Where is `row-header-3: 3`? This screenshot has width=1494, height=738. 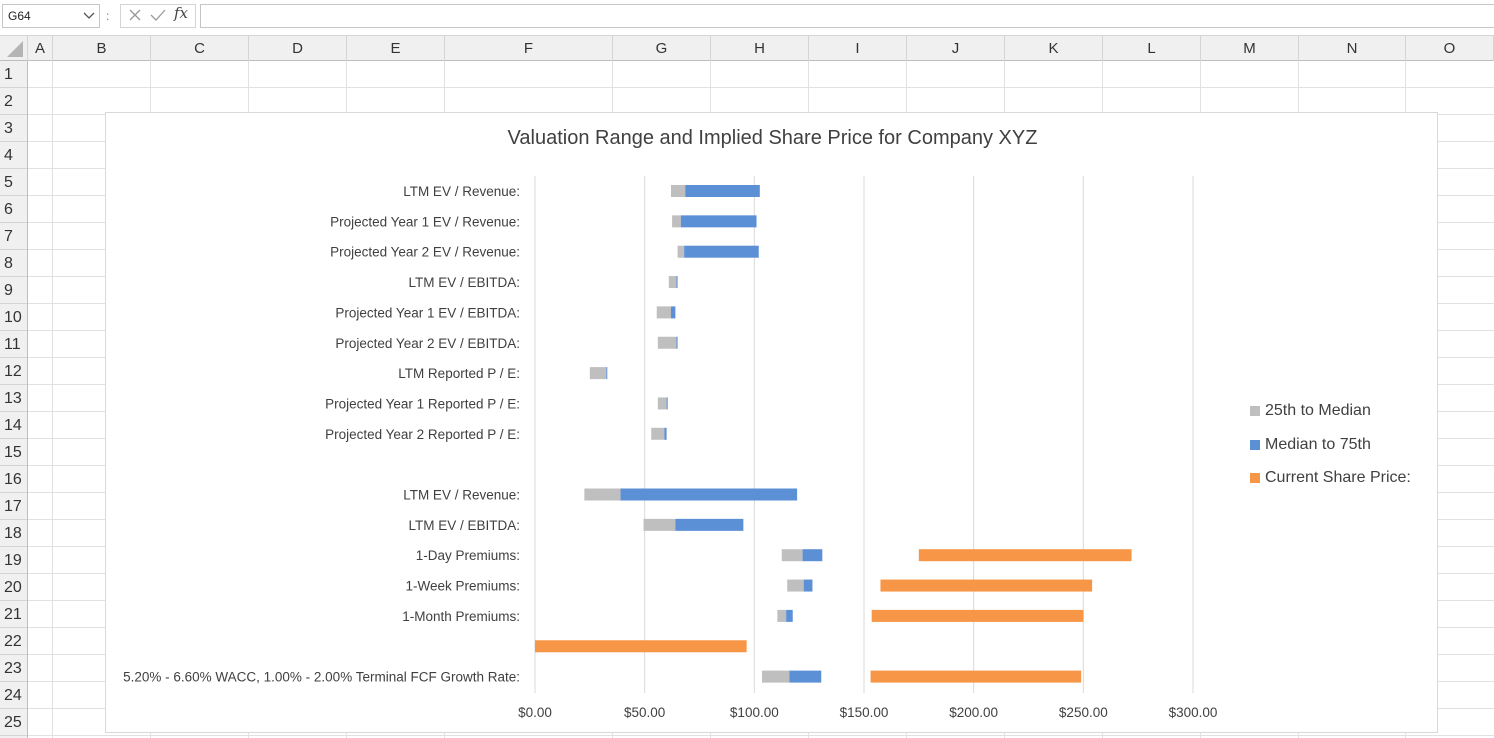 row-header-3: 3 is located at coordinates (13, 128).